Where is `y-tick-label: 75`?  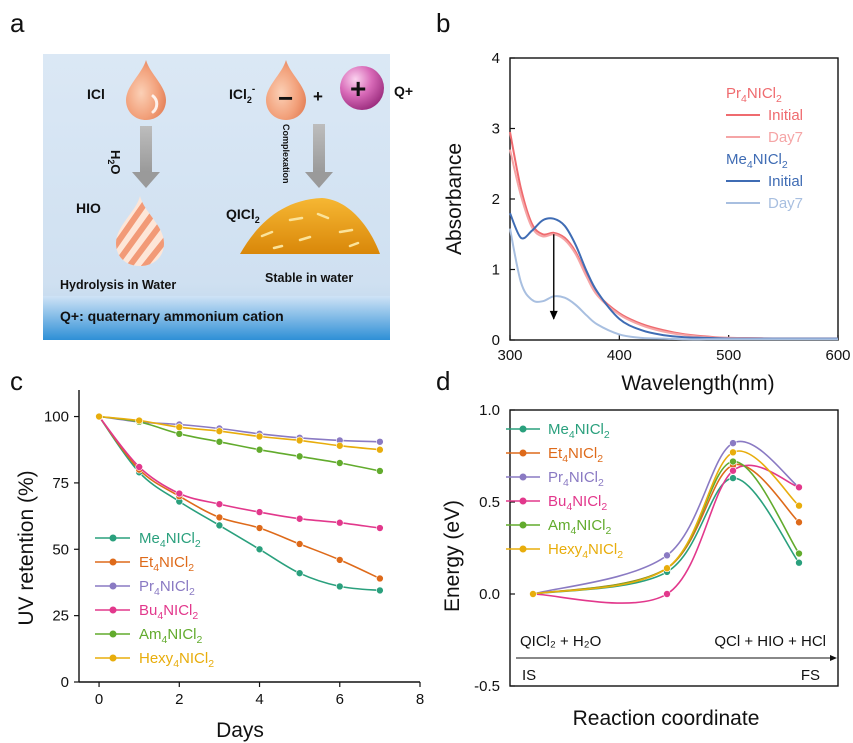
y-tick-label: 75 is located at coordinates (60, 483).